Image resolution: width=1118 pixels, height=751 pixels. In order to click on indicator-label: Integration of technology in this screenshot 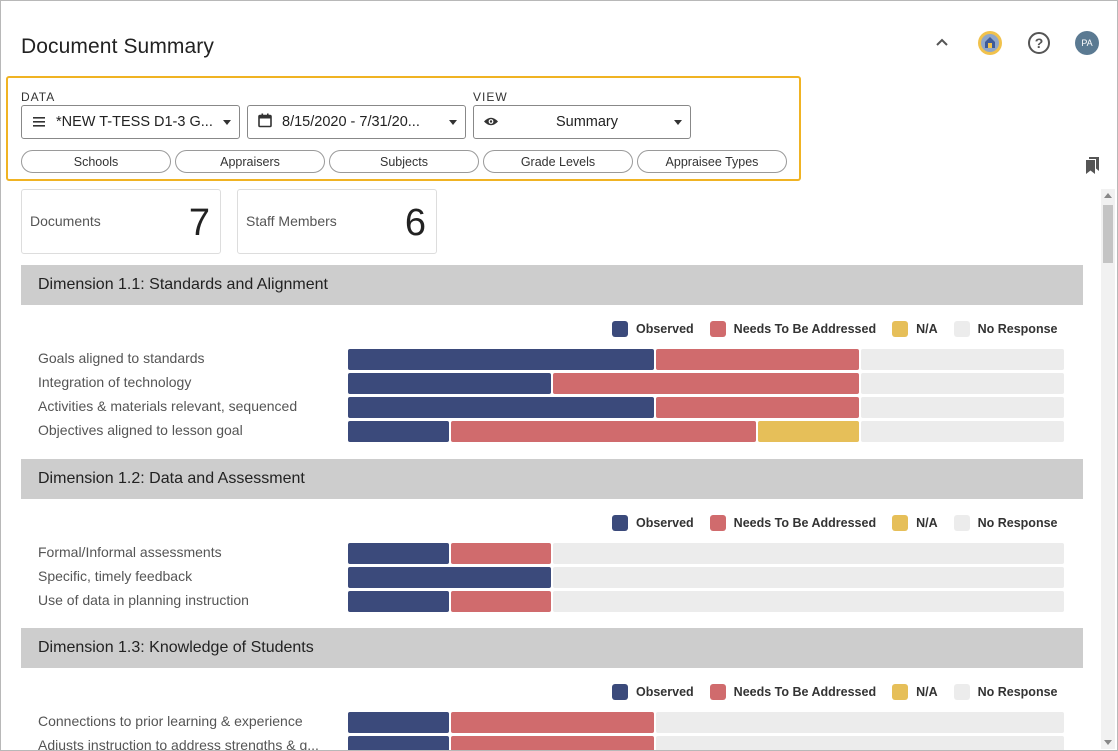, I will do `click(115, 382)`.